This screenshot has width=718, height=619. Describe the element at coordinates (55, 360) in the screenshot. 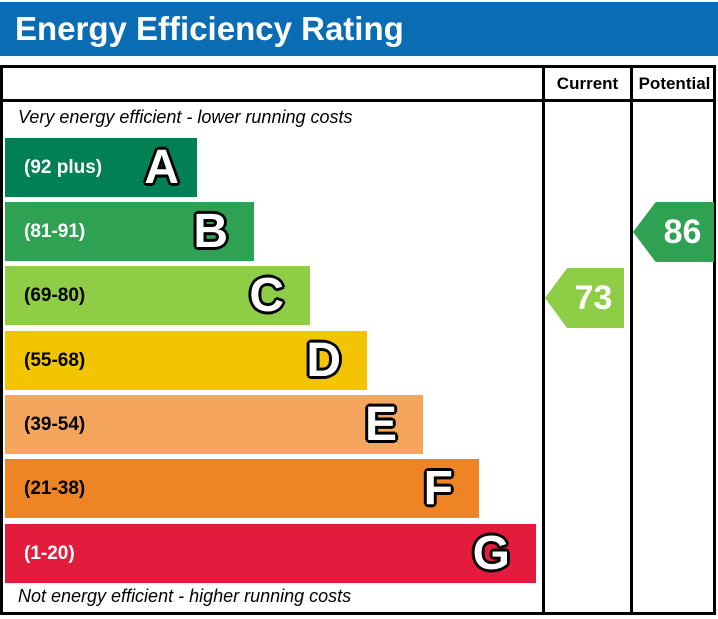

I see `band-d-range: (55-68)` at that location.